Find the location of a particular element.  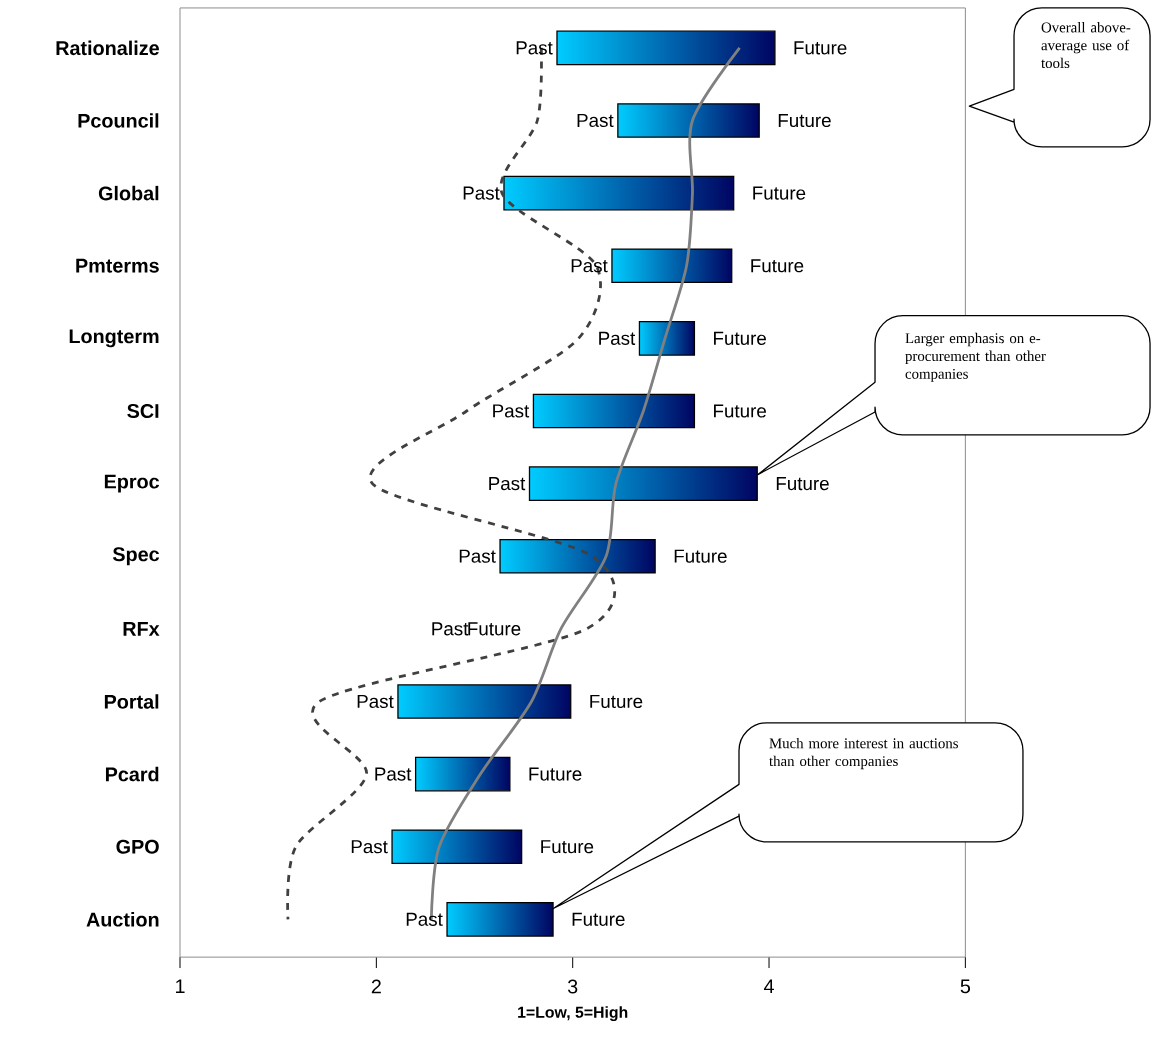

x-tick-label: 3 is located at coordinates (572, 986).